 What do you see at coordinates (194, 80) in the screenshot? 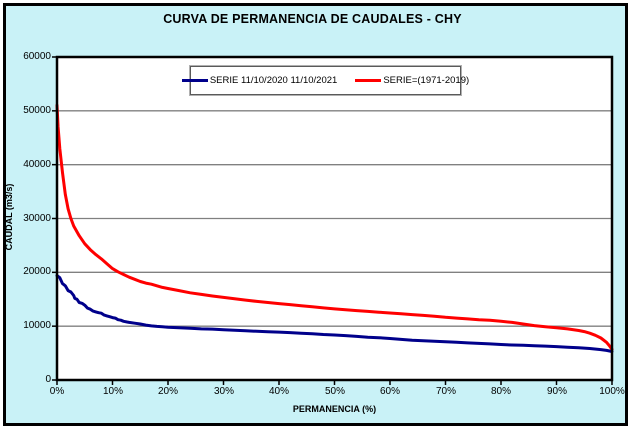
I see `legend-line-swatch-blue` at bounding box center [194, 80].